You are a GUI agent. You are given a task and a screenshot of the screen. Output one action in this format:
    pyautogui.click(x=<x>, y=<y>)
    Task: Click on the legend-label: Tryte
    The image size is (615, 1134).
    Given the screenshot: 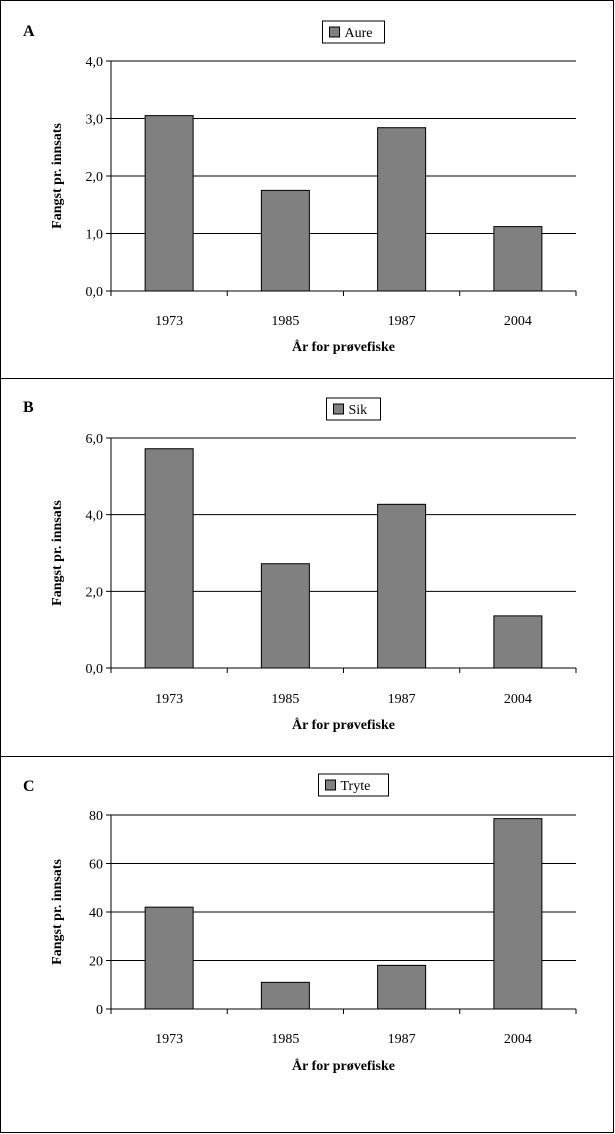 What is the action you would take?
    pyautogui.click(x=356, y=786)
    